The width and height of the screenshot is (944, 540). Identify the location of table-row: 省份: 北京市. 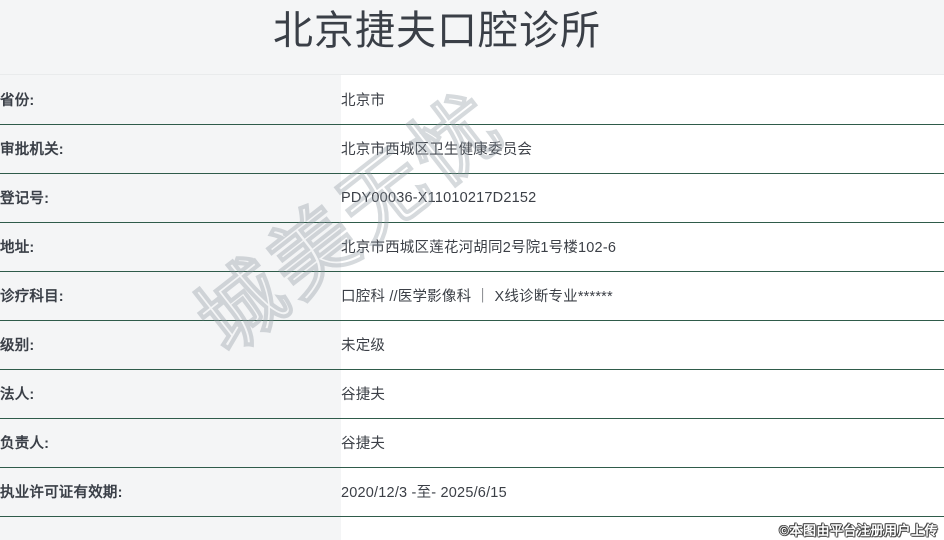
(472, 99).